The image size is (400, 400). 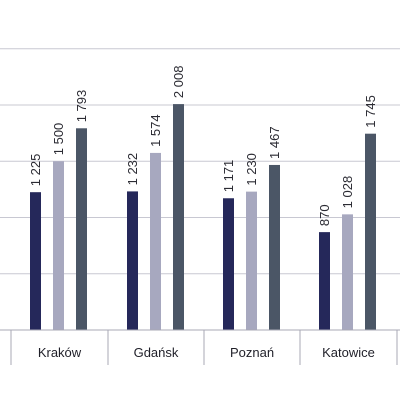 I want to click on bar-Kraków-3, so click(x=81, y=229).